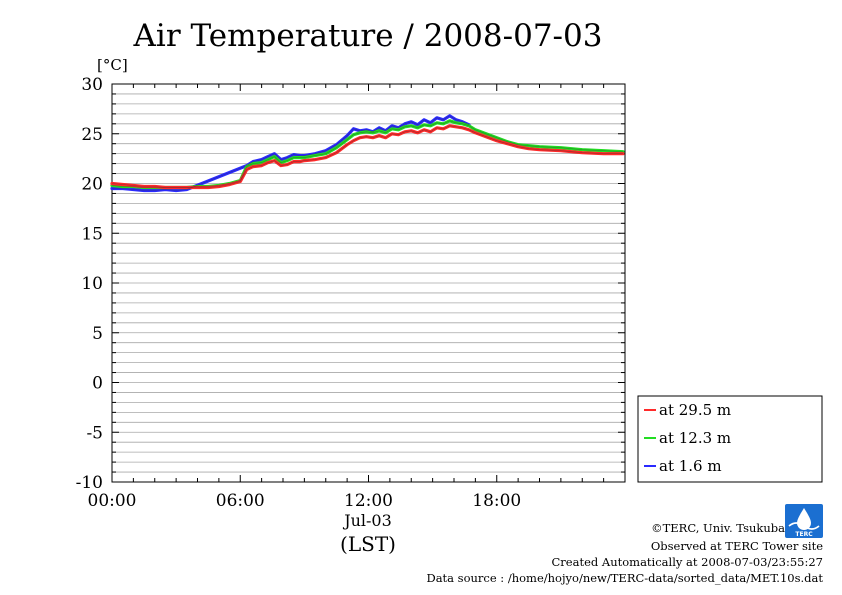 Image resolution: width=842 pixels, height=595 pixels. Describe the element at coordinates (368, 544) in the screenshot. I see `x-axis-label: (LST)` at that location.